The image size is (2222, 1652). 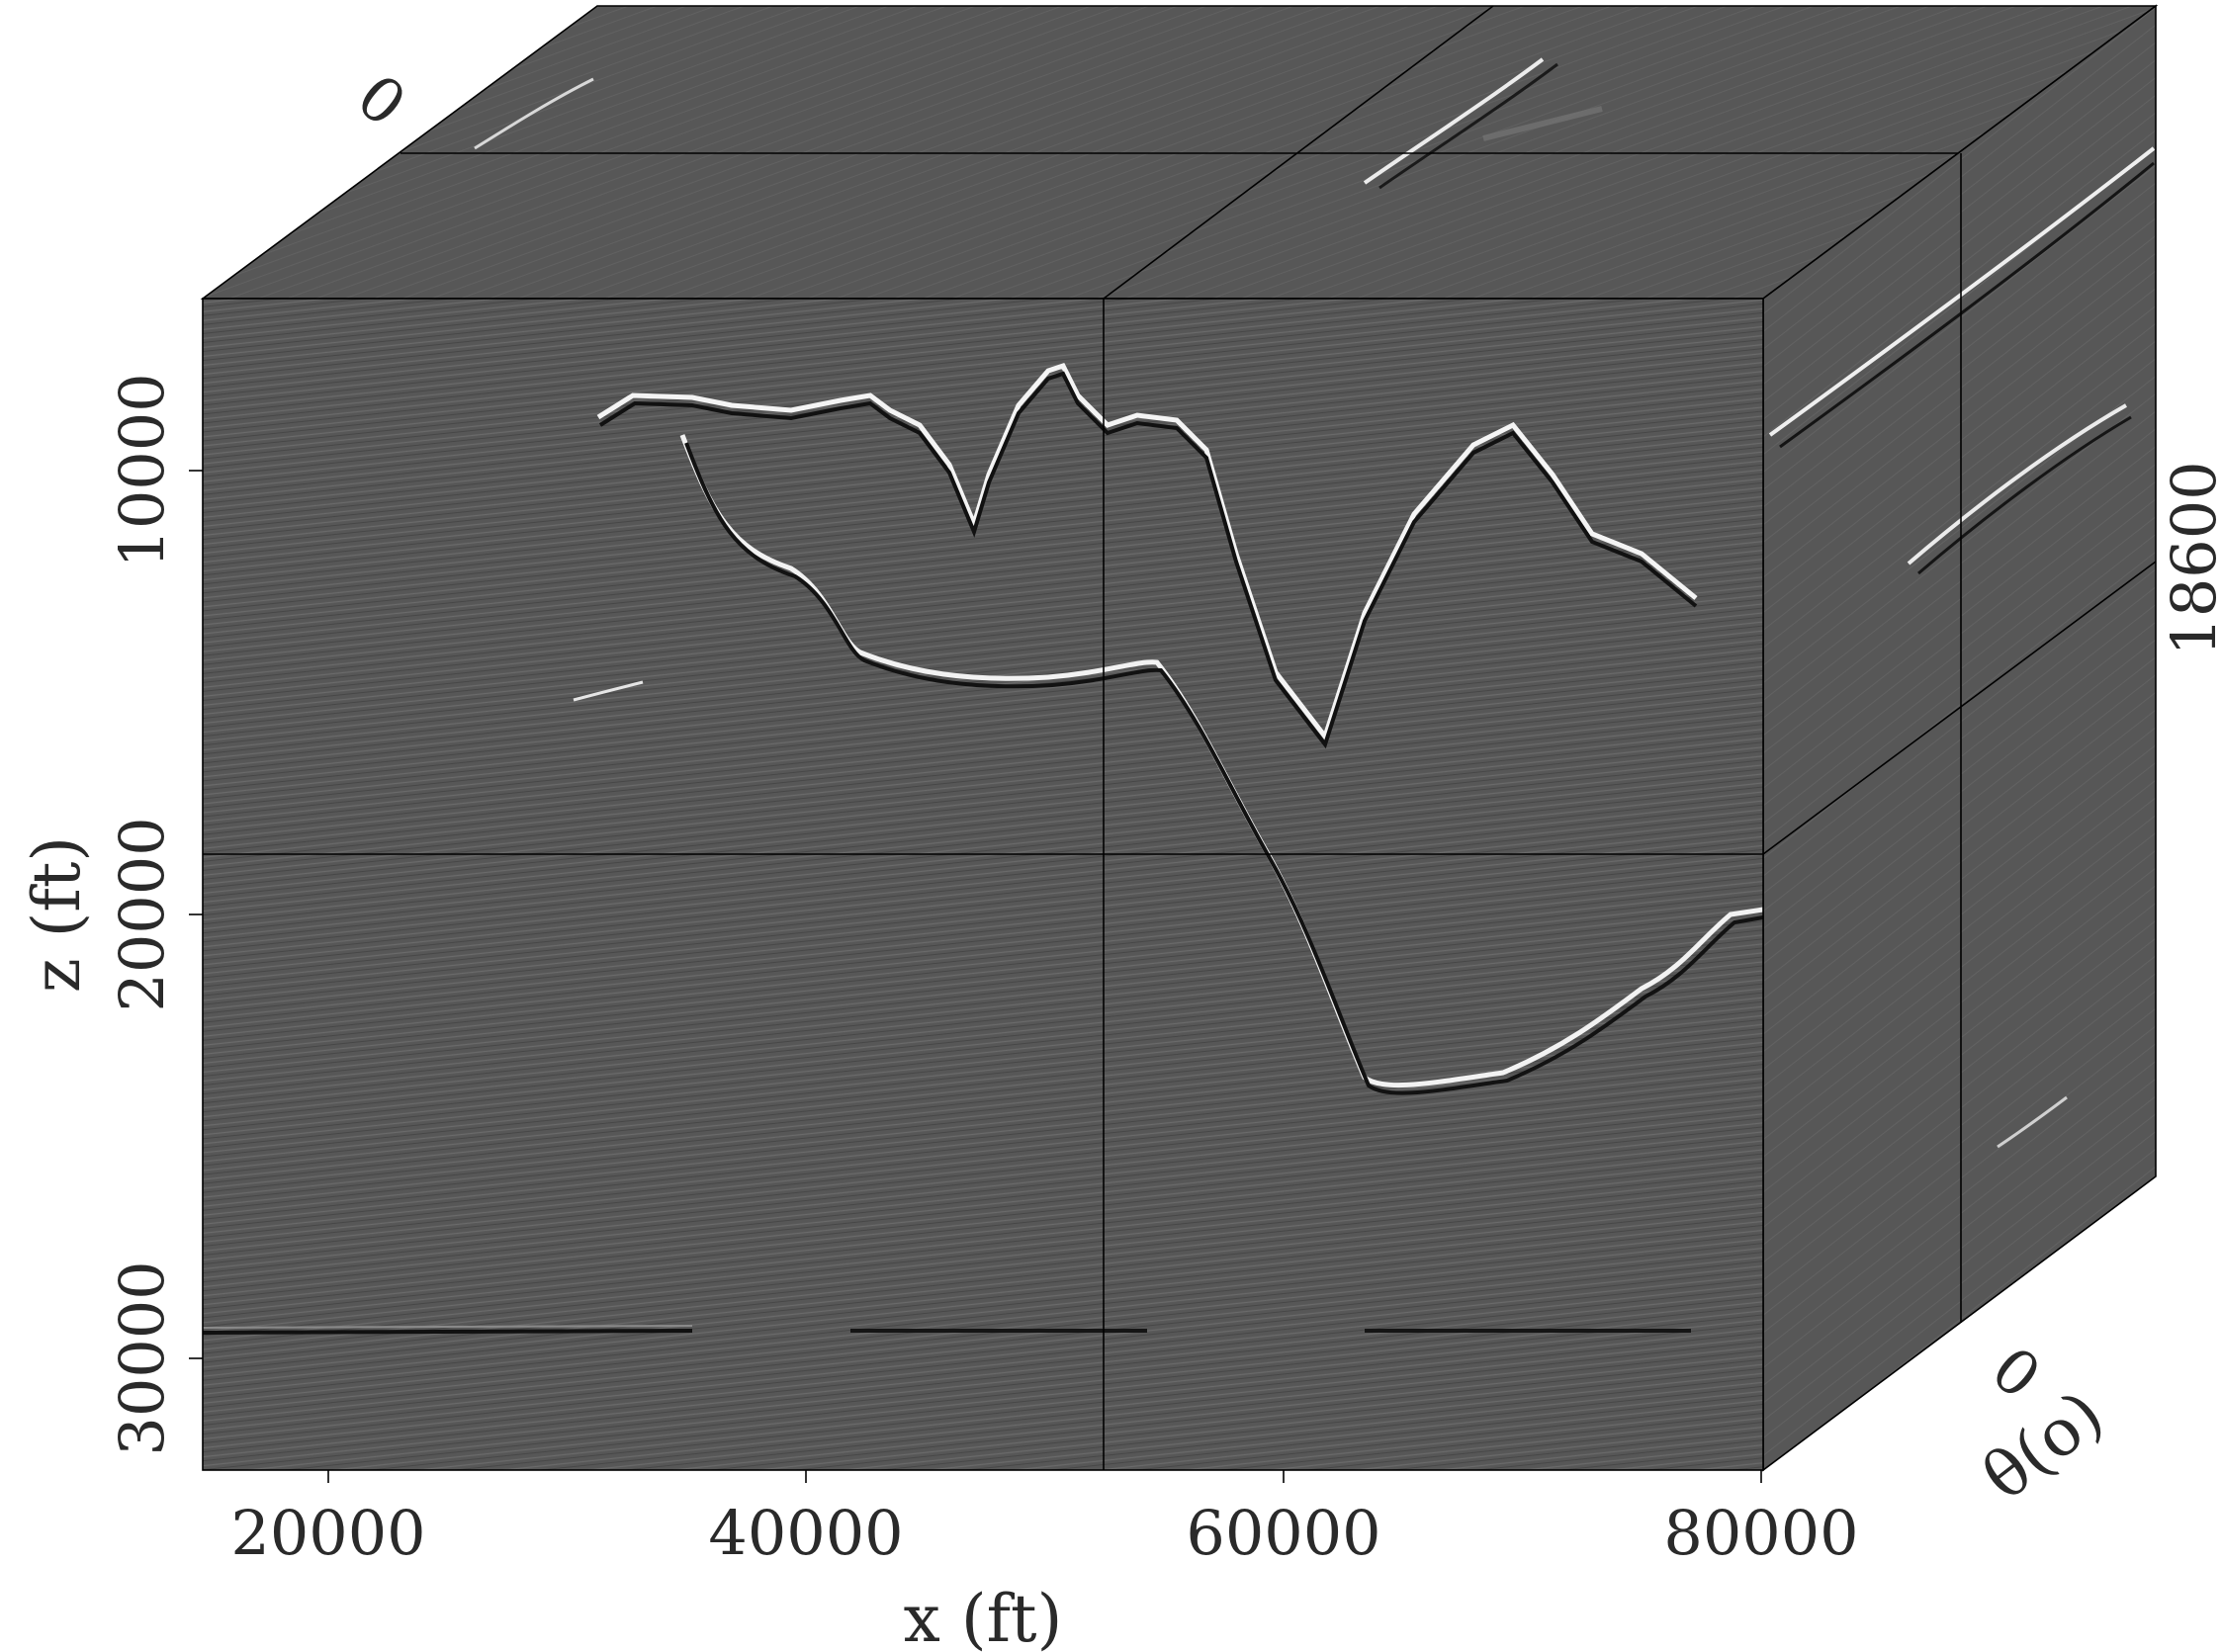 I want to click on x-tick-label: 40000, so click(x=806, y=1533).